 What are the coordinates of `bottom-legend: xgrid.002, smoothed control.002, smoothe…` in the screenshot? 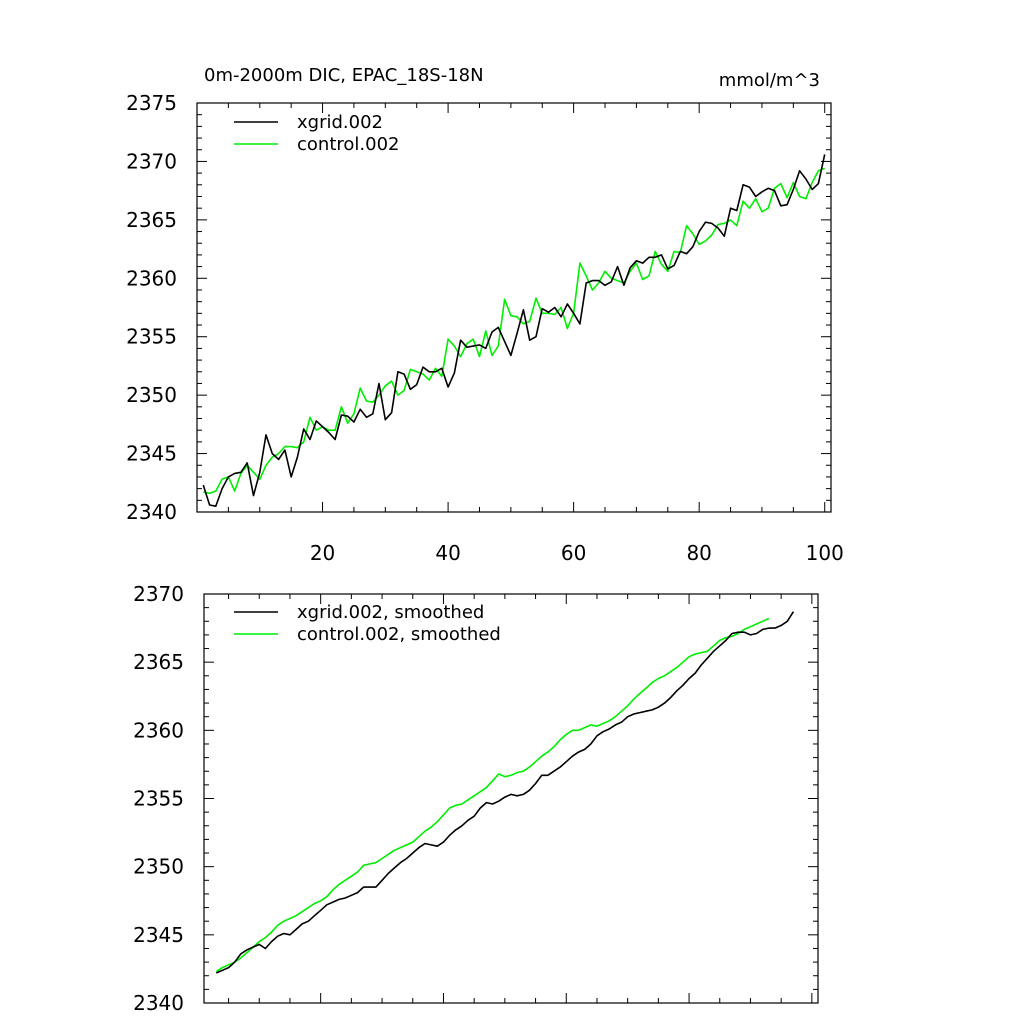 It's located at (367, 623).